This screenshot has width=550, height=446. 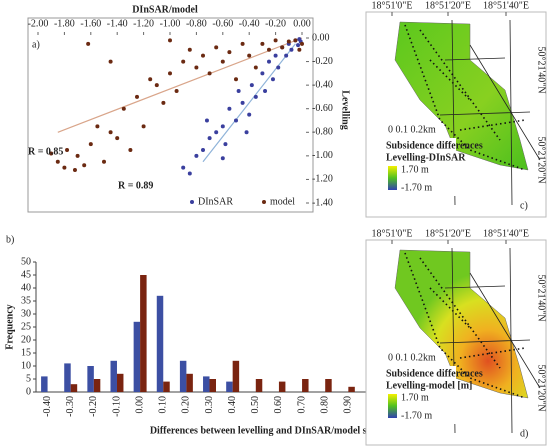 I want to click on y-tick-label: -1.00, so click(x=322, y=155).